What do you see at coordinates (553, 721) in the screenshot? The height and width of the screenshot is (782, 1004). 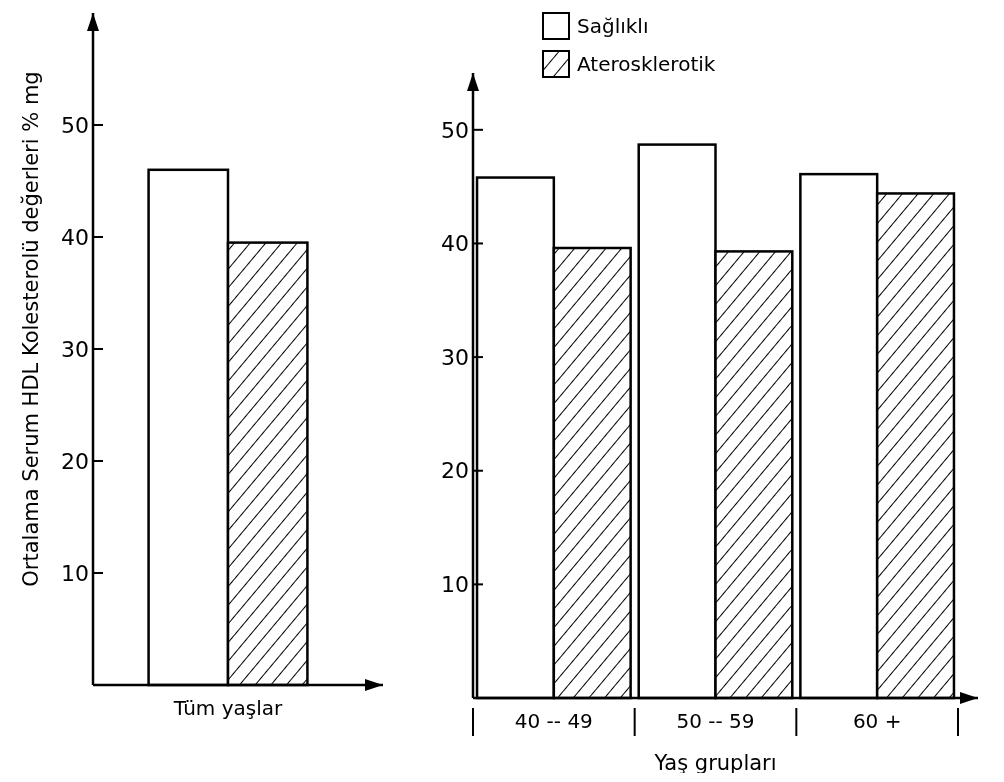 I see `x-tick-label: 40 -- 49` at bounding box center [553, 721].